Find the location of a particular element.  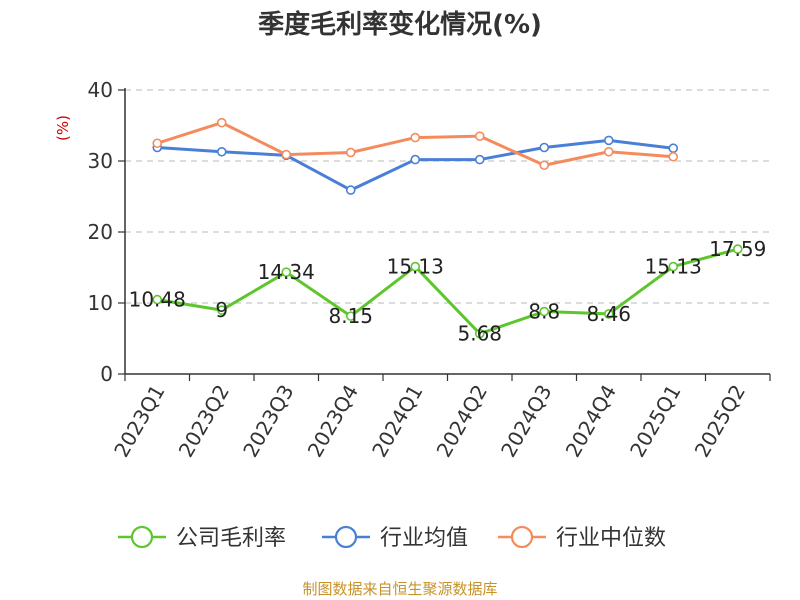

point-1-2024Q1 is located at coordinates (415, 159).